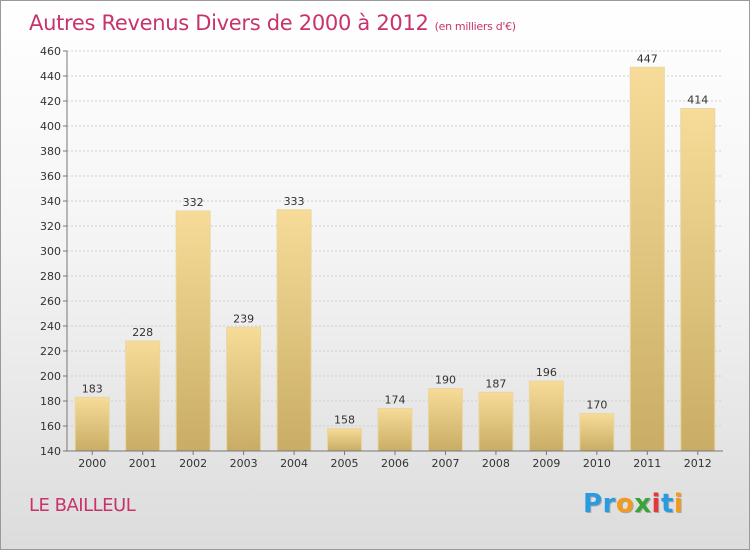 The width and height of the screenshot is (750, 550). Describe the element at coordinates (496, 421) in the screenshot. I see `bar-2008` at that location.